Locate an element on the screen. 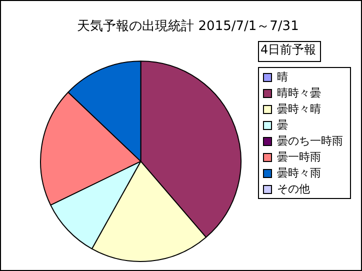 The height and width of the screenshot is (271, 362). legend-label: 晴 is located at coordinates (282, 77).